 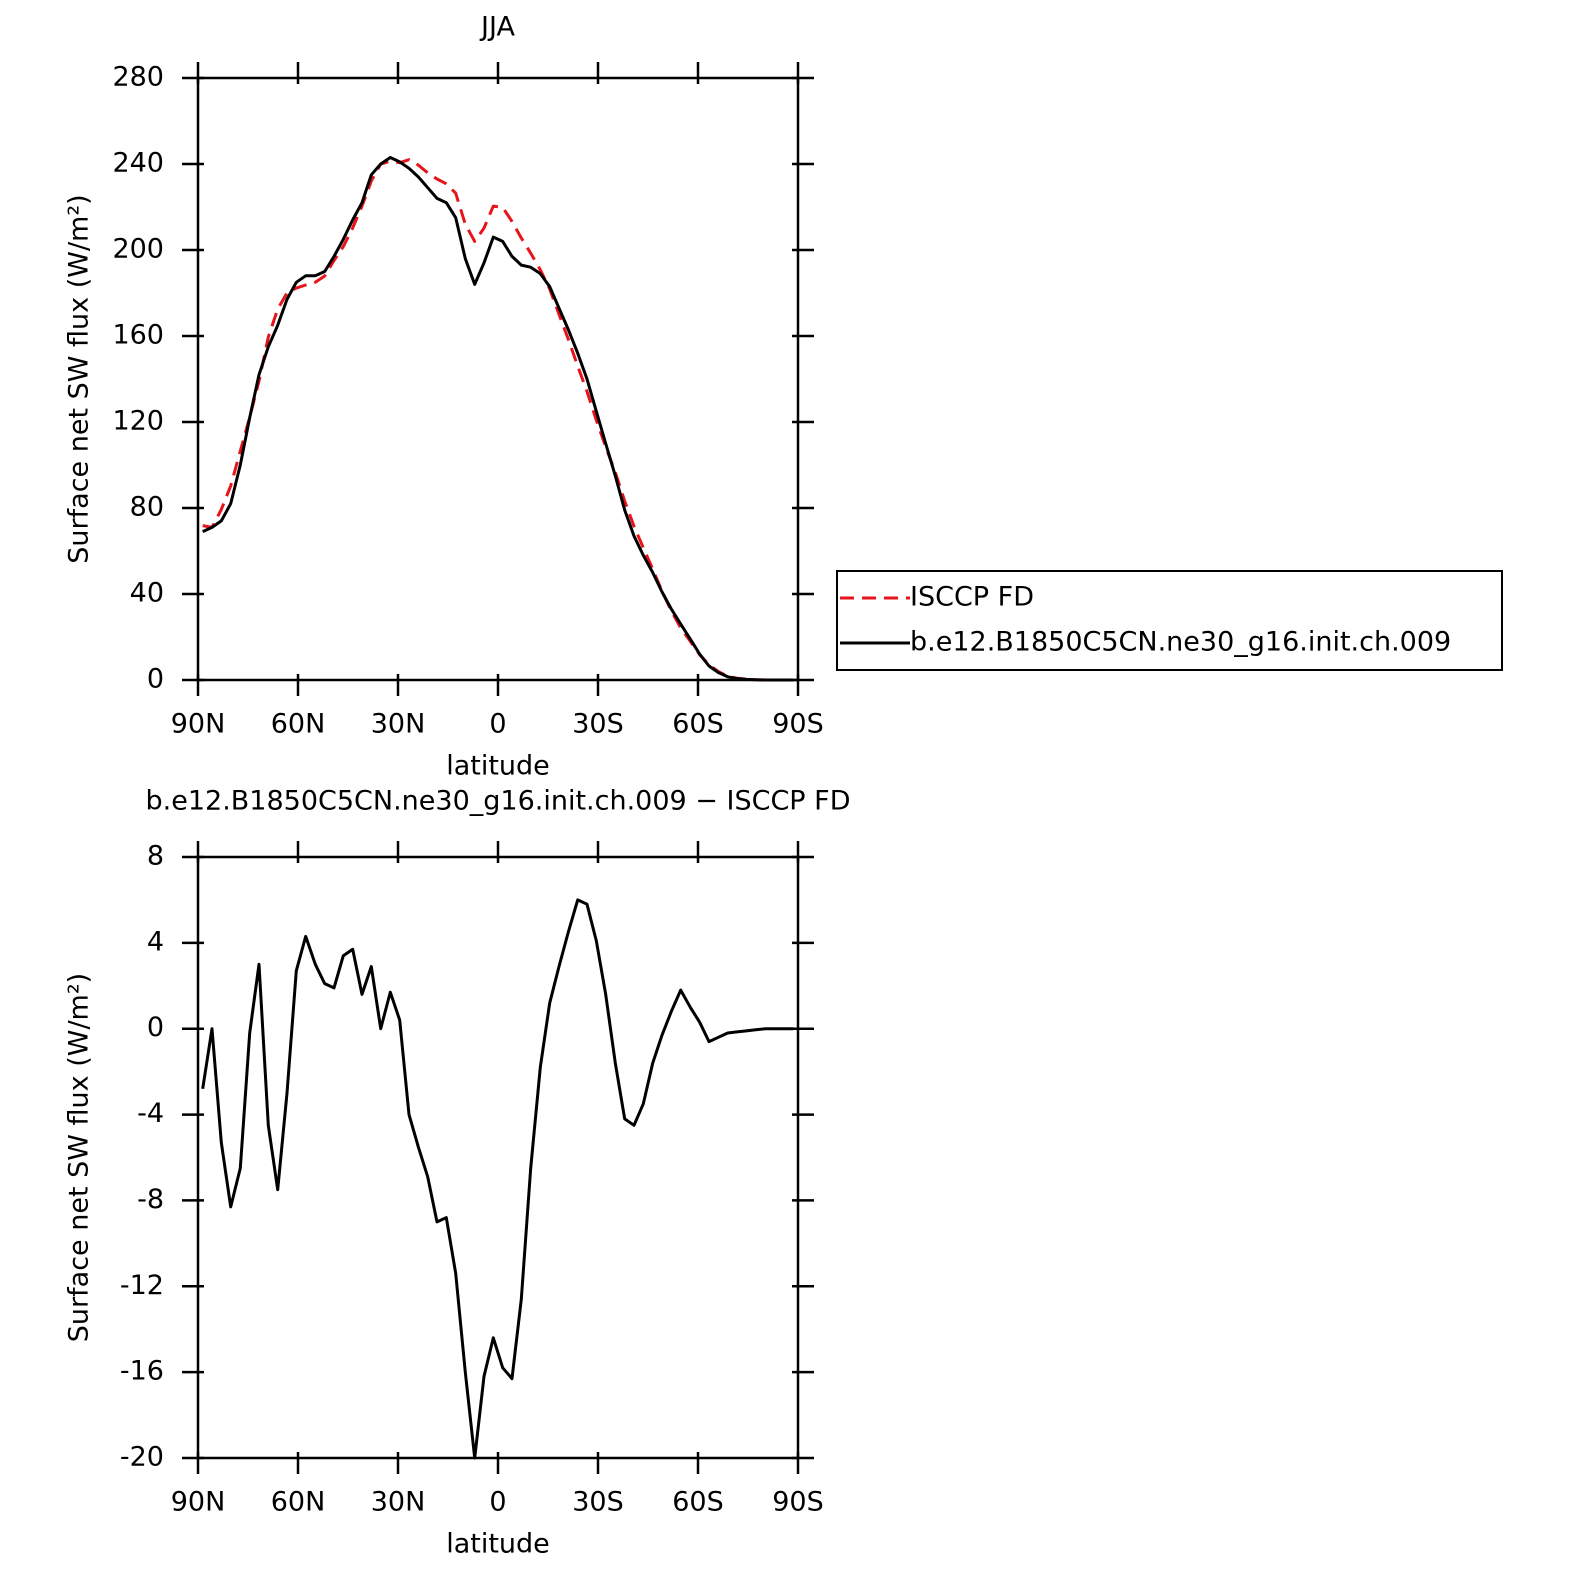 I want to click on chart-title: JJA, so click(x=497, y=27).